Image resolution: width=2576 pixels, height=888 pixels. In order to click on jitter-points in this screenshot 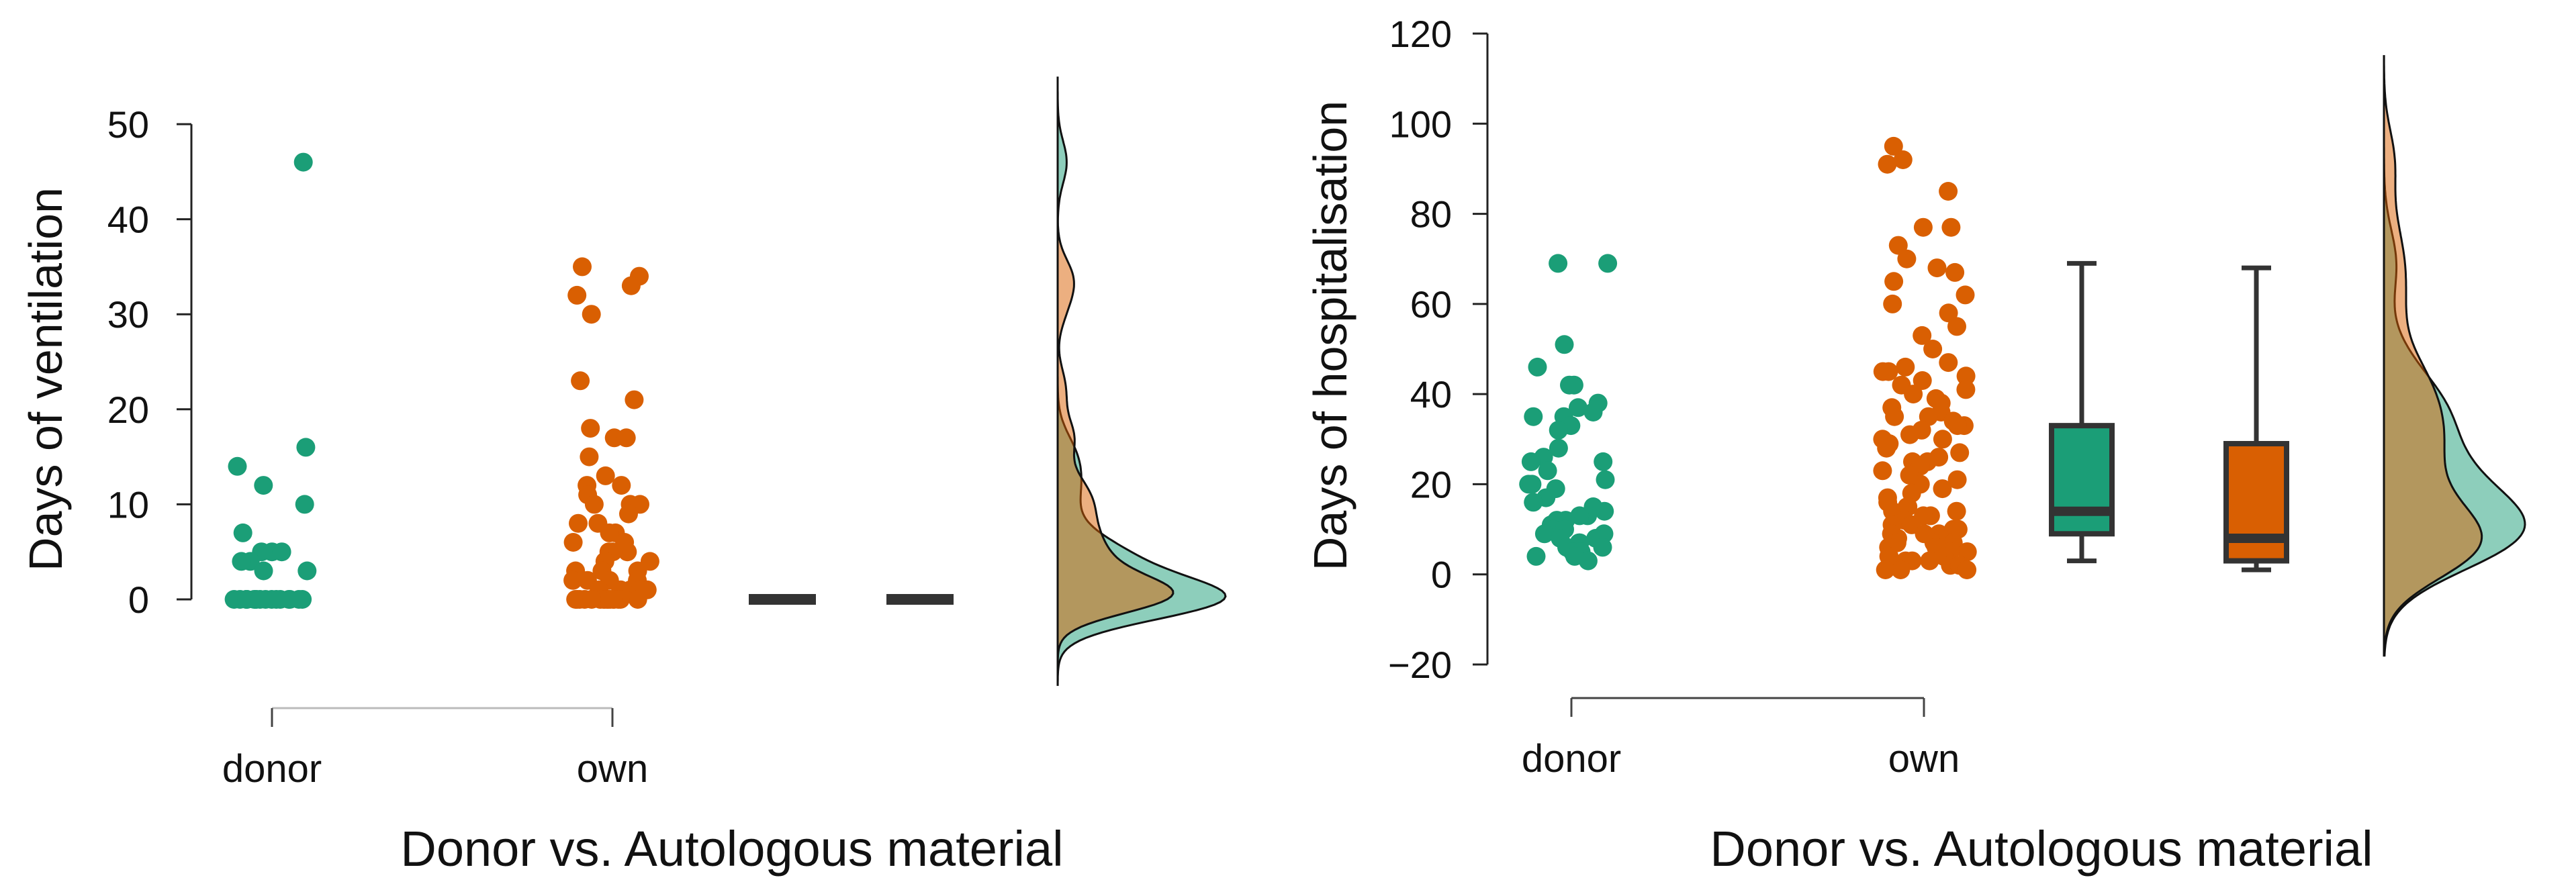, I will do `click(1748, 357)`.